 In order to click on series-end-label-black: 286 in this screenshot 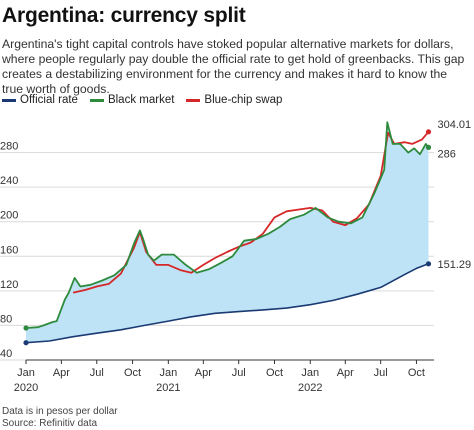, I will do `click(447, 154)`.